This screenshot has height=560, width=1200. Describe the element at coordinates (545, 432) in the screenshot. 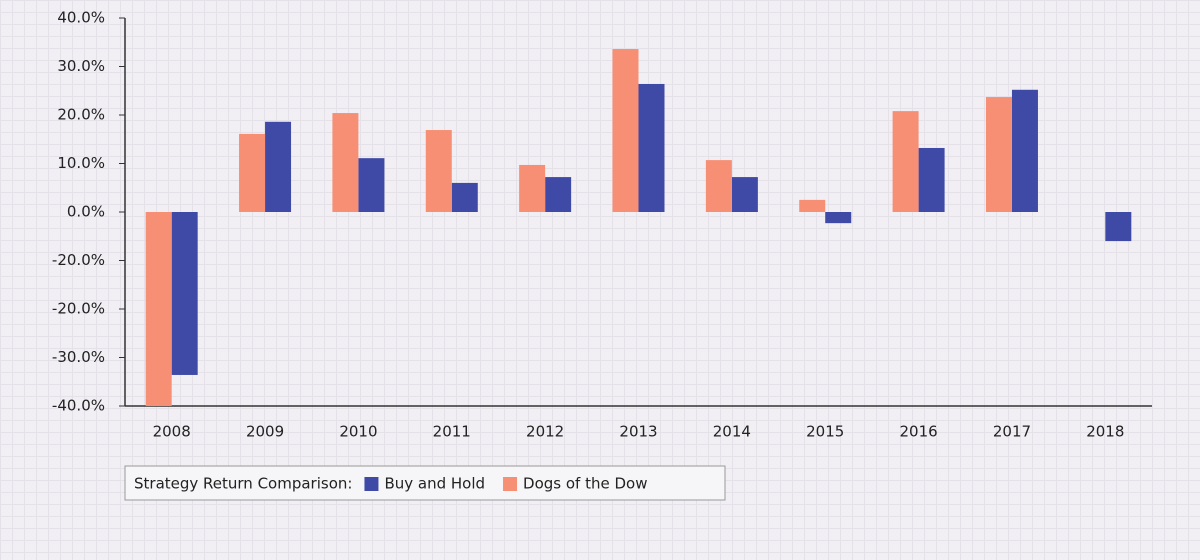

I see `x-tick-label: 2012` at that location.